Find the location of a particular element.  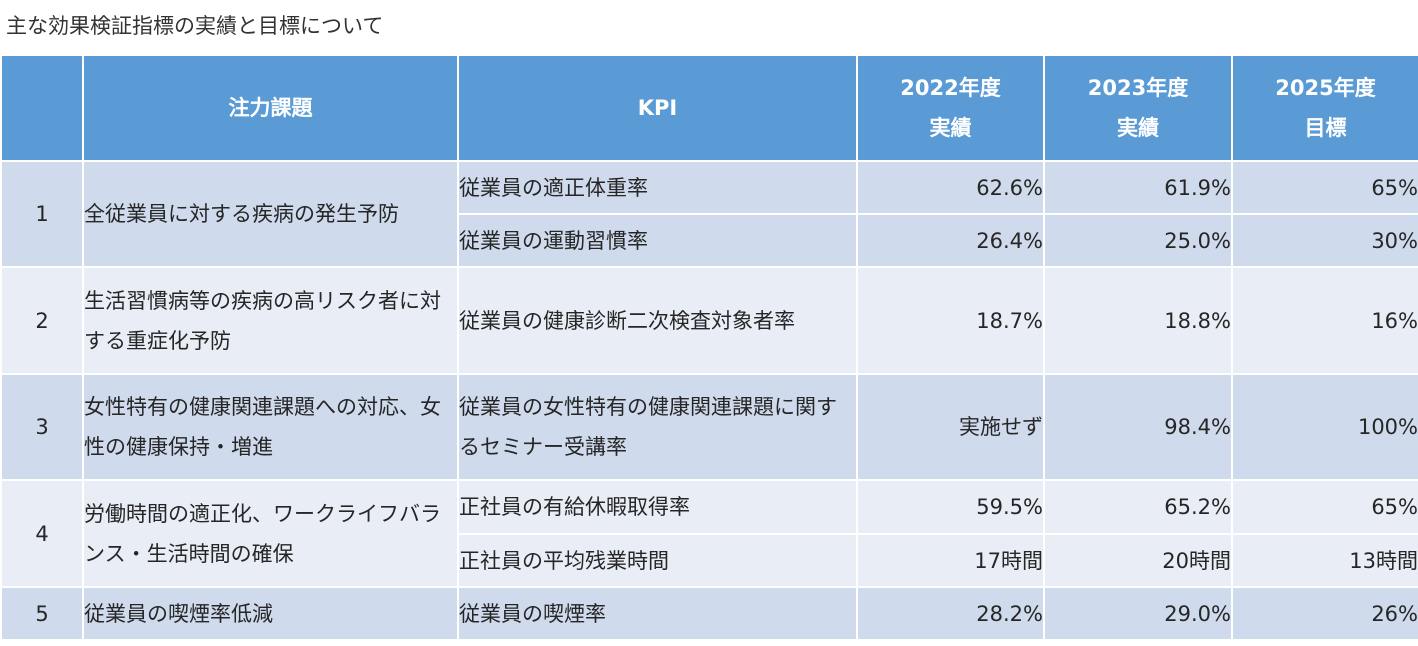

value-2022: 59.5% is located at coordinates (950, 507).